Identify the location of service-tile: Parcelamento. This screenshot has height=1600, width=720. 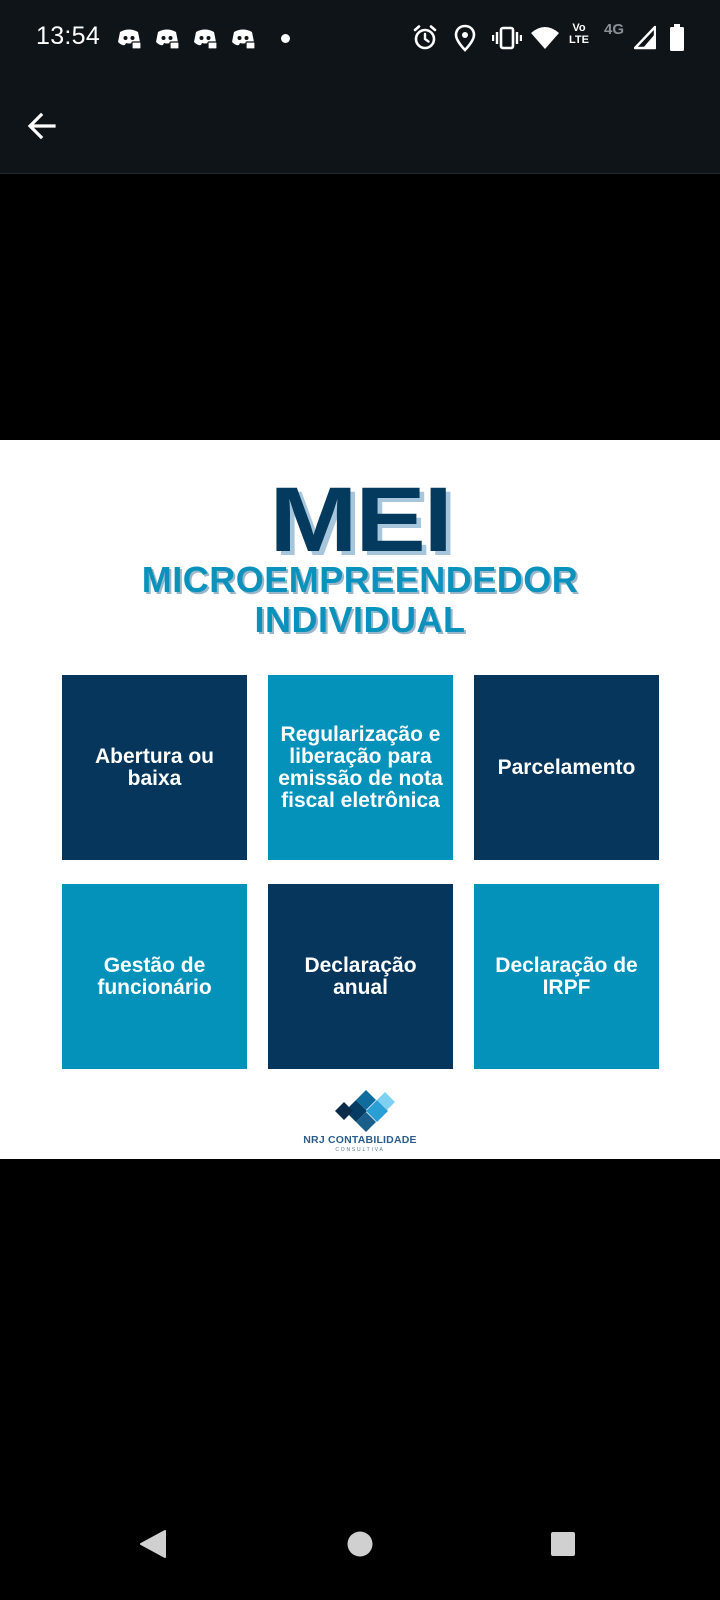
(566, 767).